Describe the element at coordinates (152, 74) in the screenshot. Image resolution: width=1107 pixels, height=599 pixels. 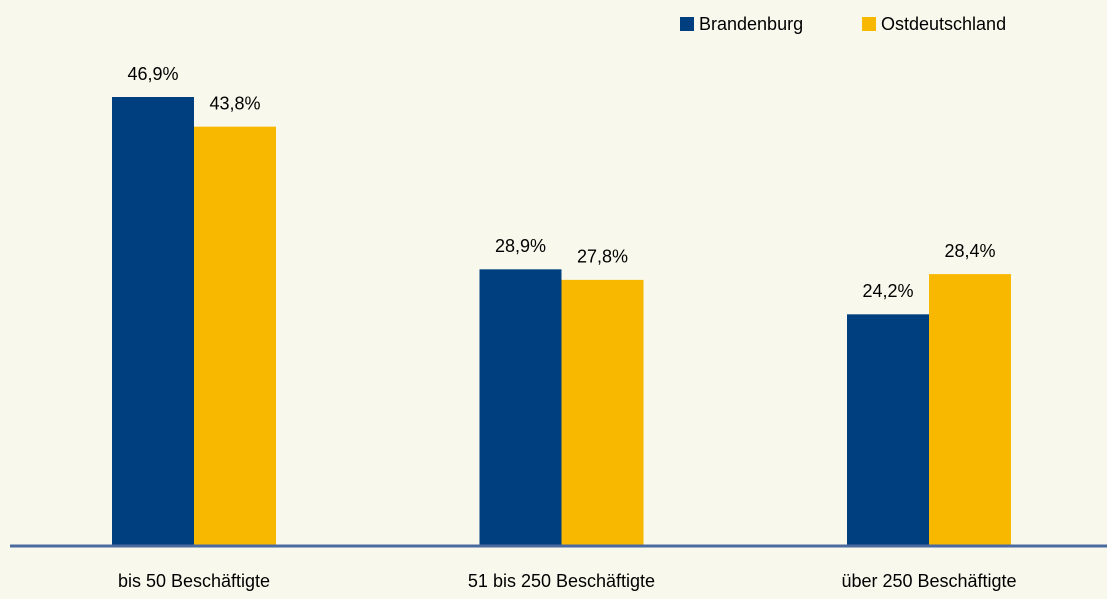
I see `data-label: 46,9%` at that location.